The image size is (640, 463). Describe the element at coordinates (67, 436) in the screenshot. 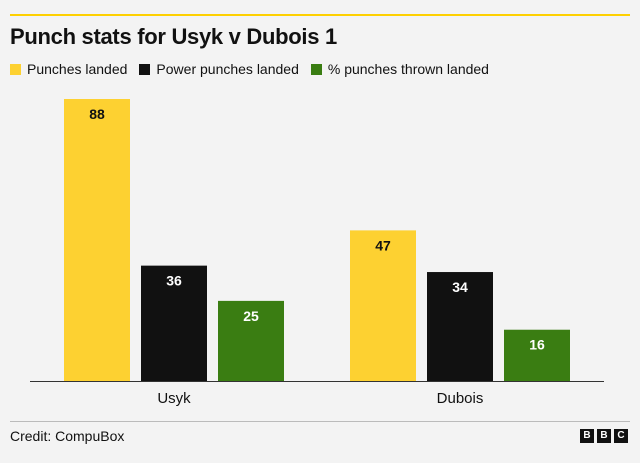

I see `credit-text: Credit: CompuBox` at that location.